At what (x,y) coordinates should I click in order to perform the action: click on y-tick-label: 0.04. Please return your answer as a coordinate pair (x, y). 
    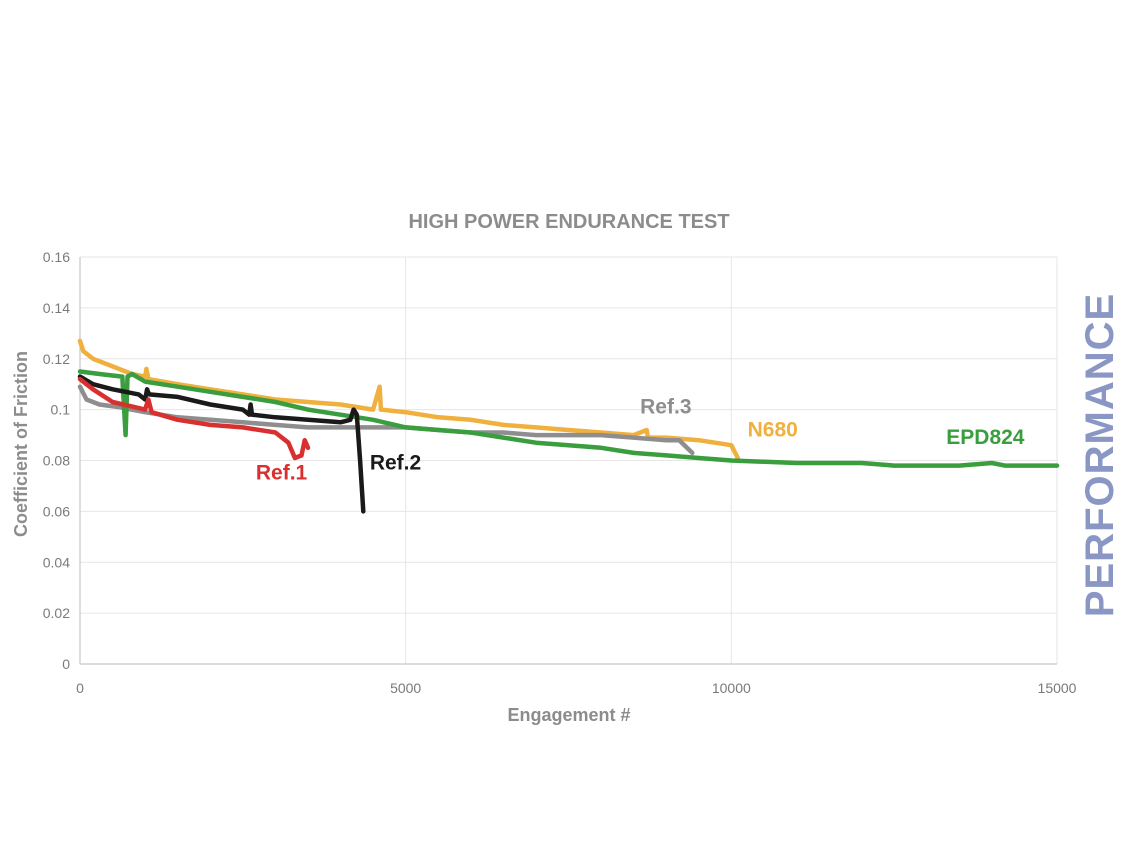
    Looking at the image, I should click on (56, 562).